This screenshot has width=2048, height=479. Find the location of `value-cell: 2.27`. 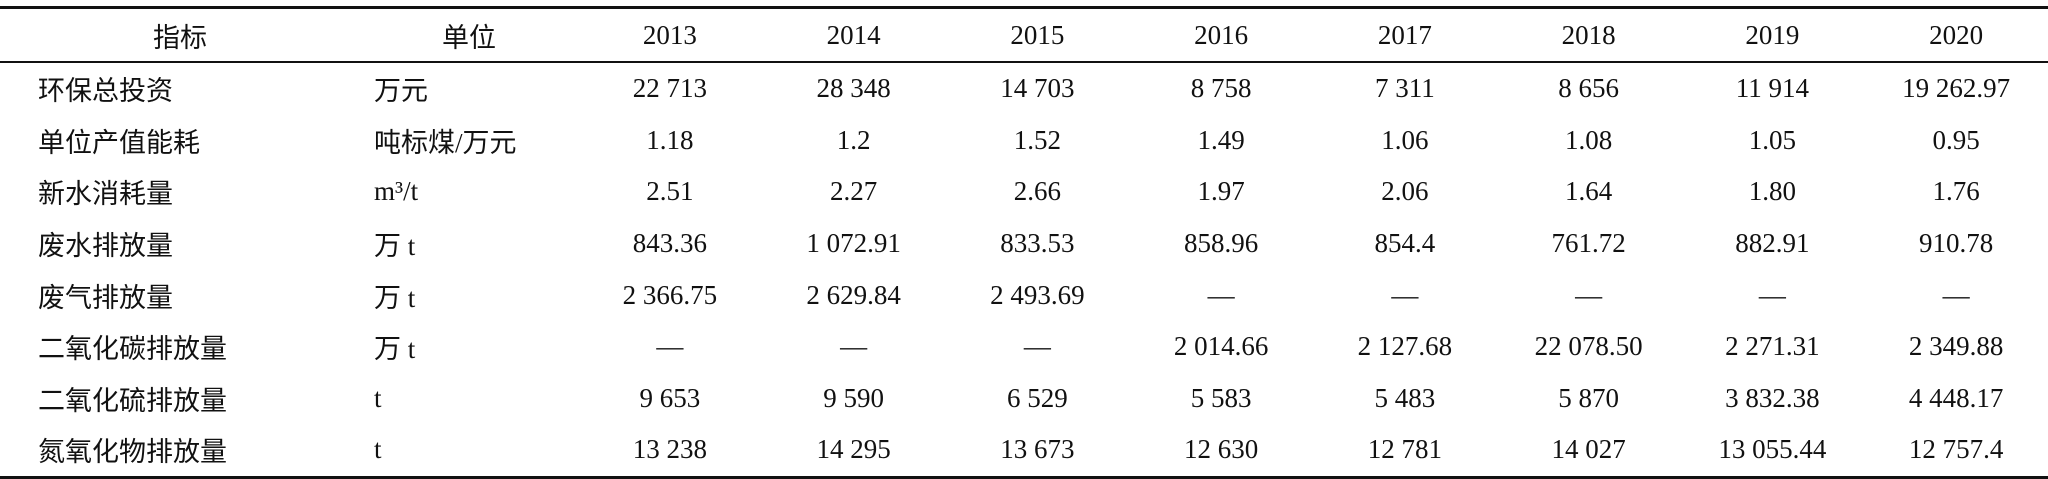

value-cell: 2.27 is located at coordinates (854, 191).